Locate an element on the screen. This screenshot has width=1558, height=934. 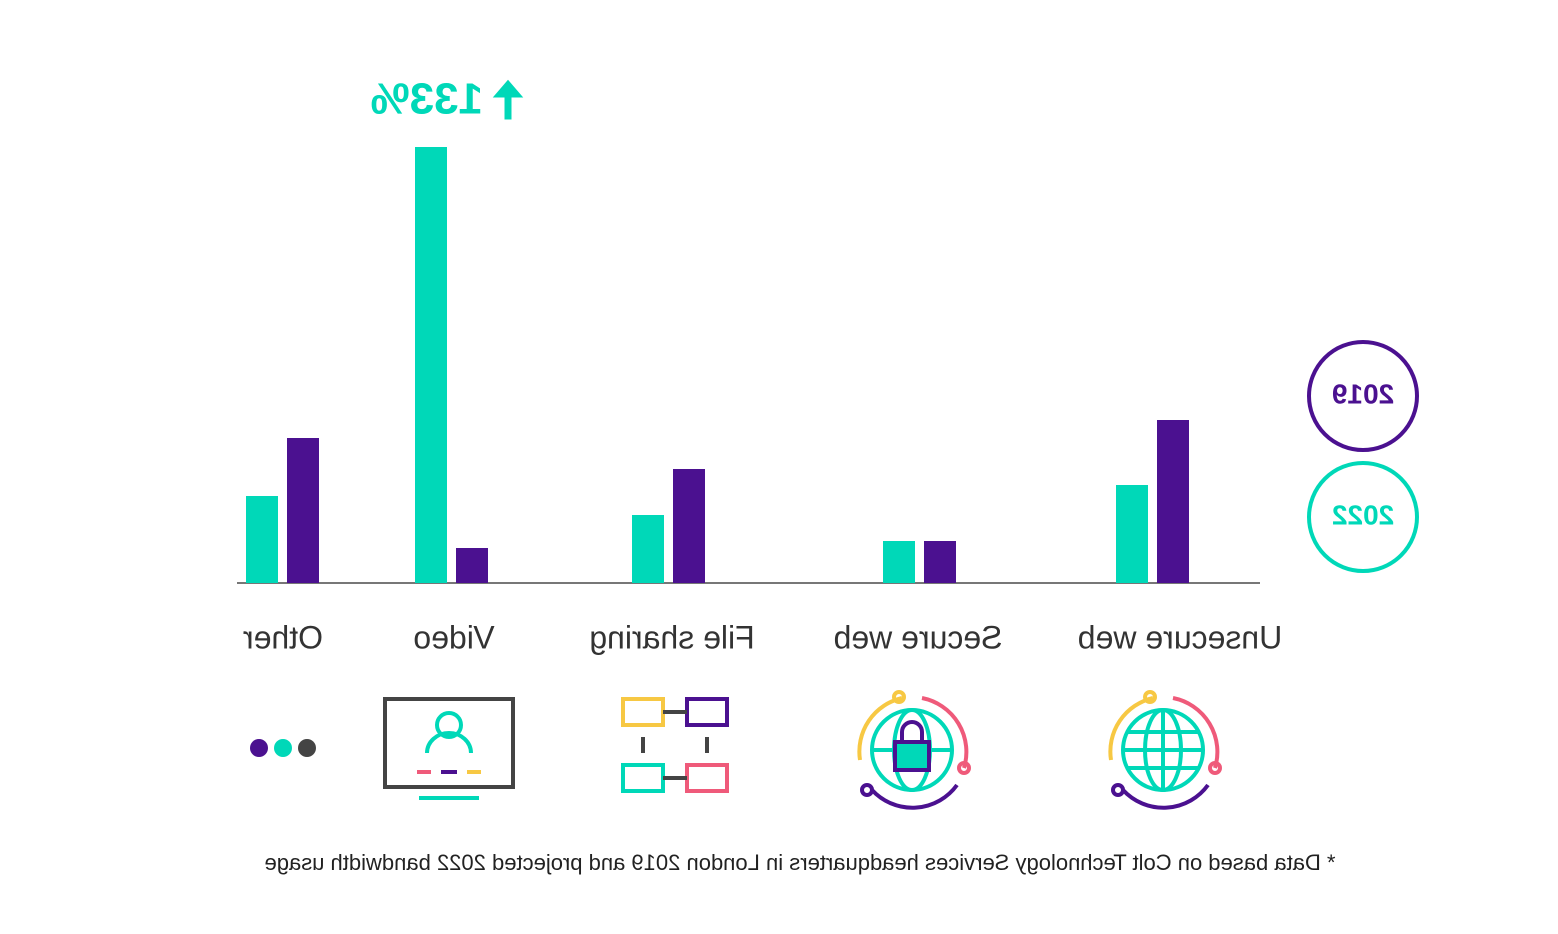
legend-label: 2019 is located at coordinates (1363, 393).